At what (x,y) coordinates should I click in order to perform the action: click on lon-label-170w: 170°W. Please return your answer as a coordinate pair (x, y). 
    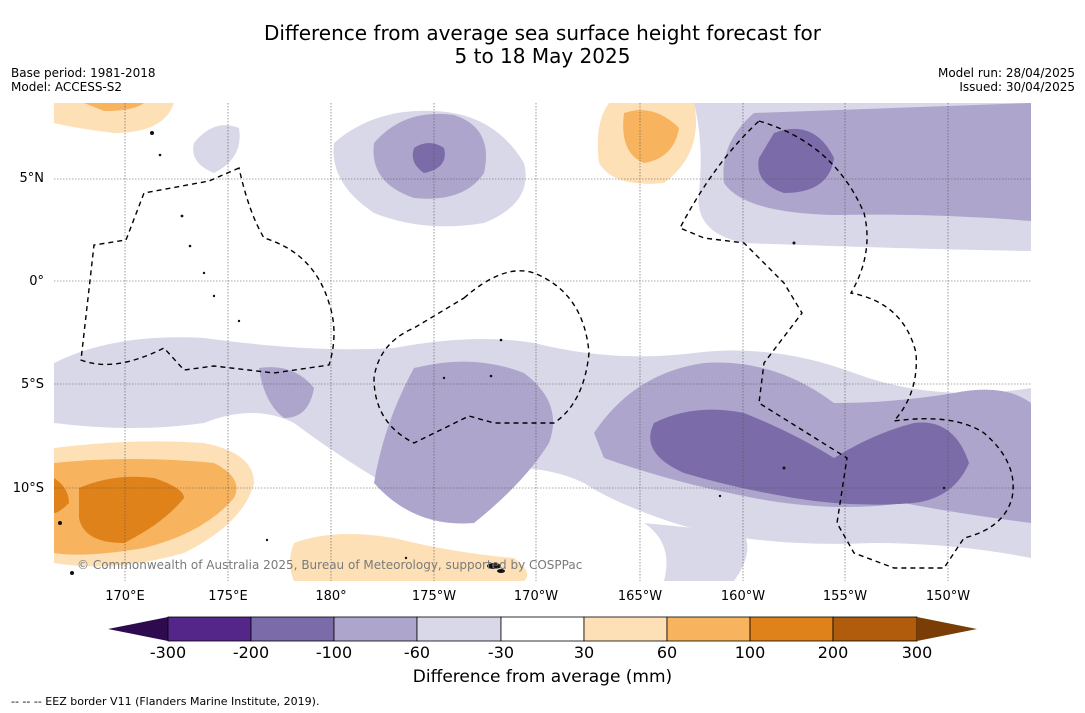
    Looking at the image, I should click on (536, 596).